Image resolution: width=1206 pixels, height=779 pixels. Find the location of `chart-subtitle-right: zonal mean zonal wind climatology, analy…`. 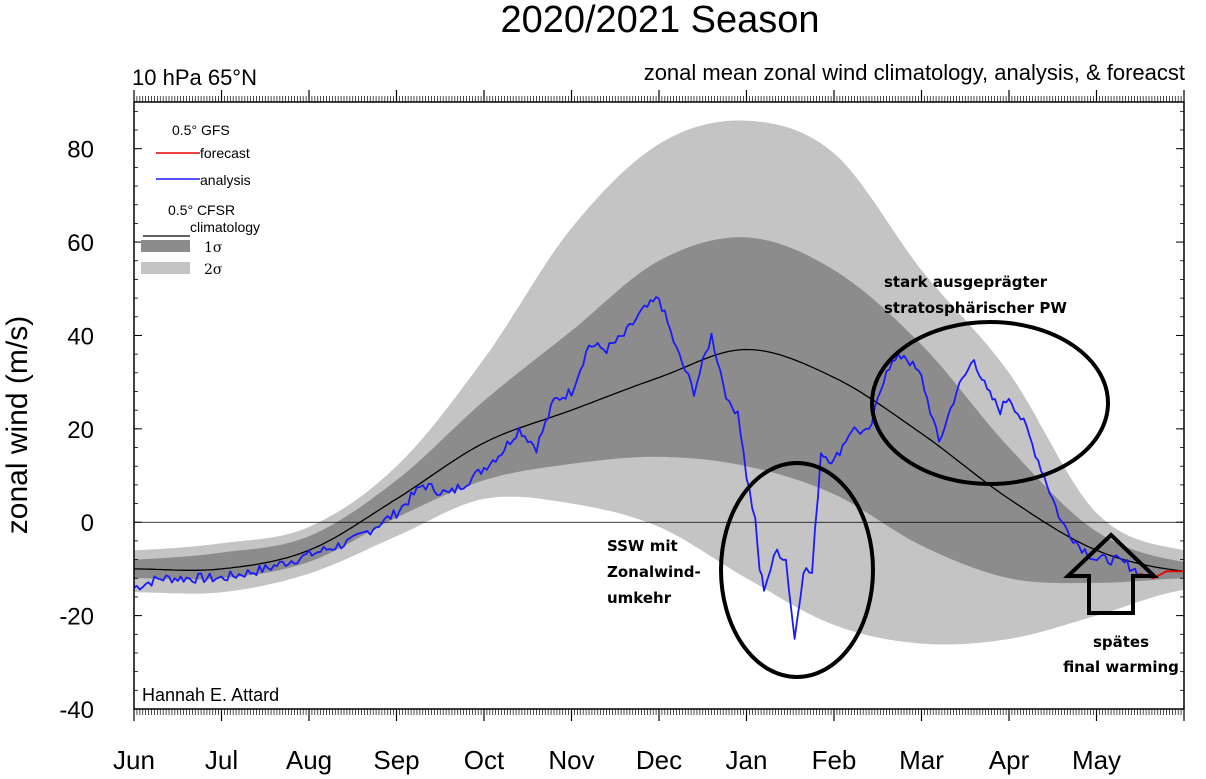

chart-subtitle-right: zonal mean zonal wind climatology, analy… is located at coordinates (914, 72).